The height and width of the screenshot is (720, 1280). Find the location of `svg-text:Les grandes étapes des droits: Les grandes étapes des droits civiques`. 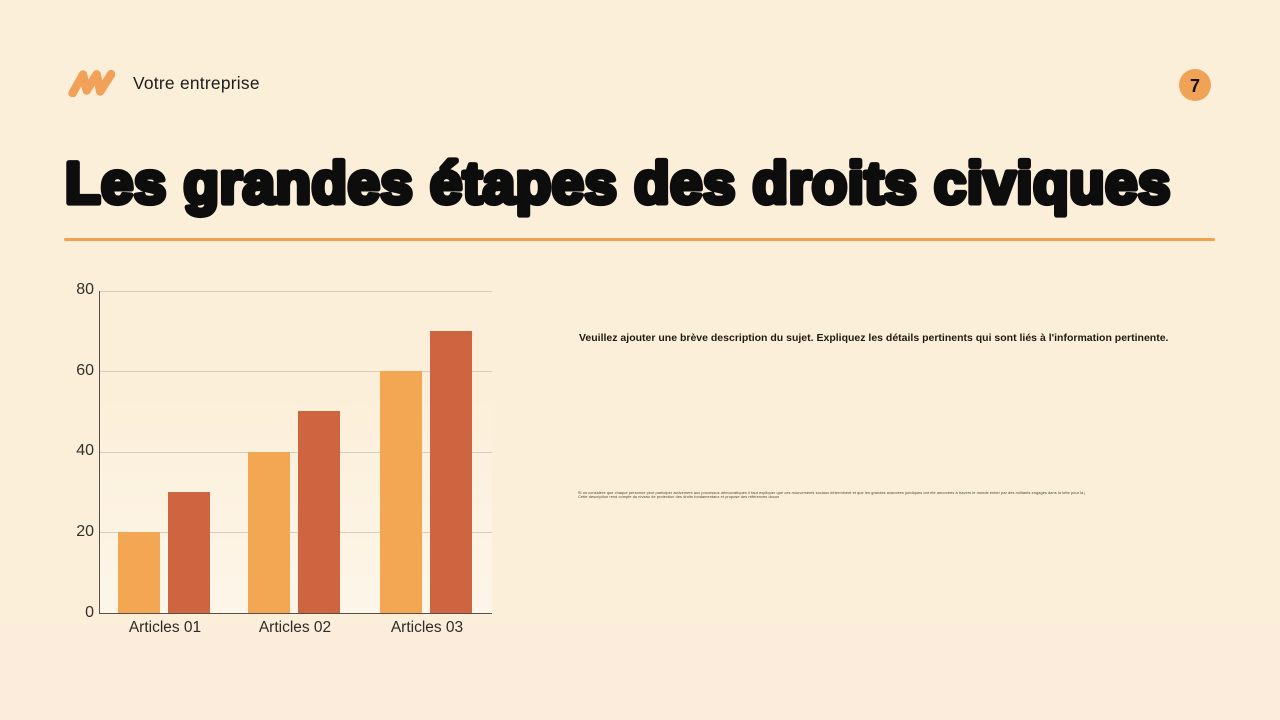

svg-text:Les grandes étapes des droits: Les grandes étapes des droits civiques is located at coordinates (618, 183).